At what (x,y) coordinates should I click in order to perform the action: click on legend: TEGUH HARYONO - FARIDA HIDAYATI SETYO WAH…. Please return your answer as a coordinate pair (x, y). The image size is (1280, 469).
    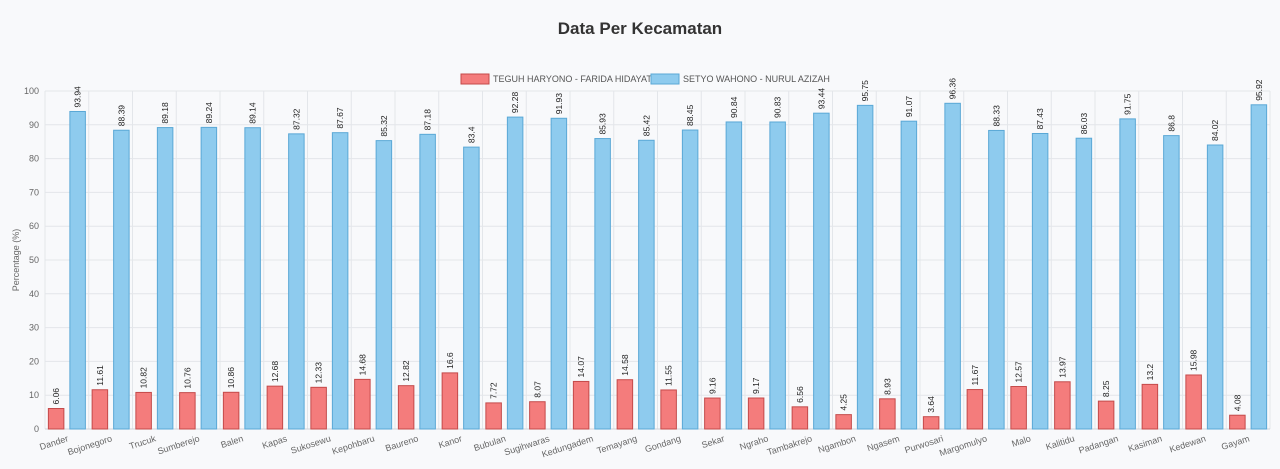
    Looking at the image, I should click on (645, 79).